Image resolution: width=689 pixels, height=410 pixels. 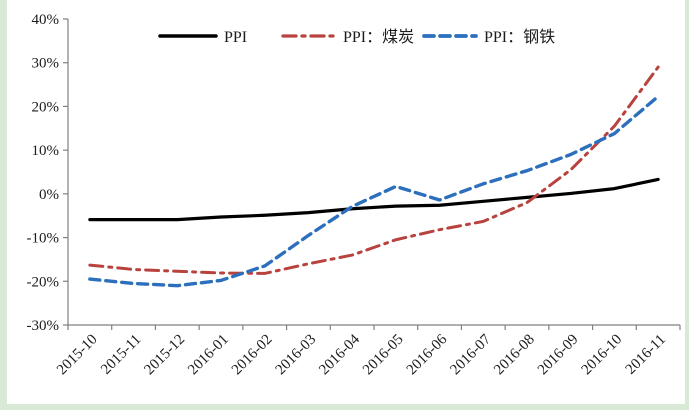 What do you see at coordinates (77, 355) in the screenshot?
I see `x-tick-label: 2015-10` at bounding box center [77, 355].